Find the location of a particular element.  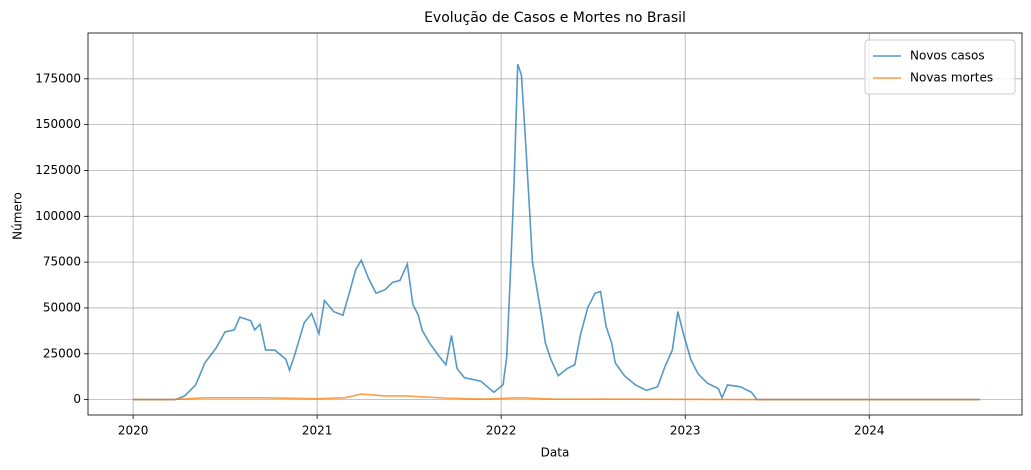

y-tick-label: 0 is located at coordinates (77, 399).